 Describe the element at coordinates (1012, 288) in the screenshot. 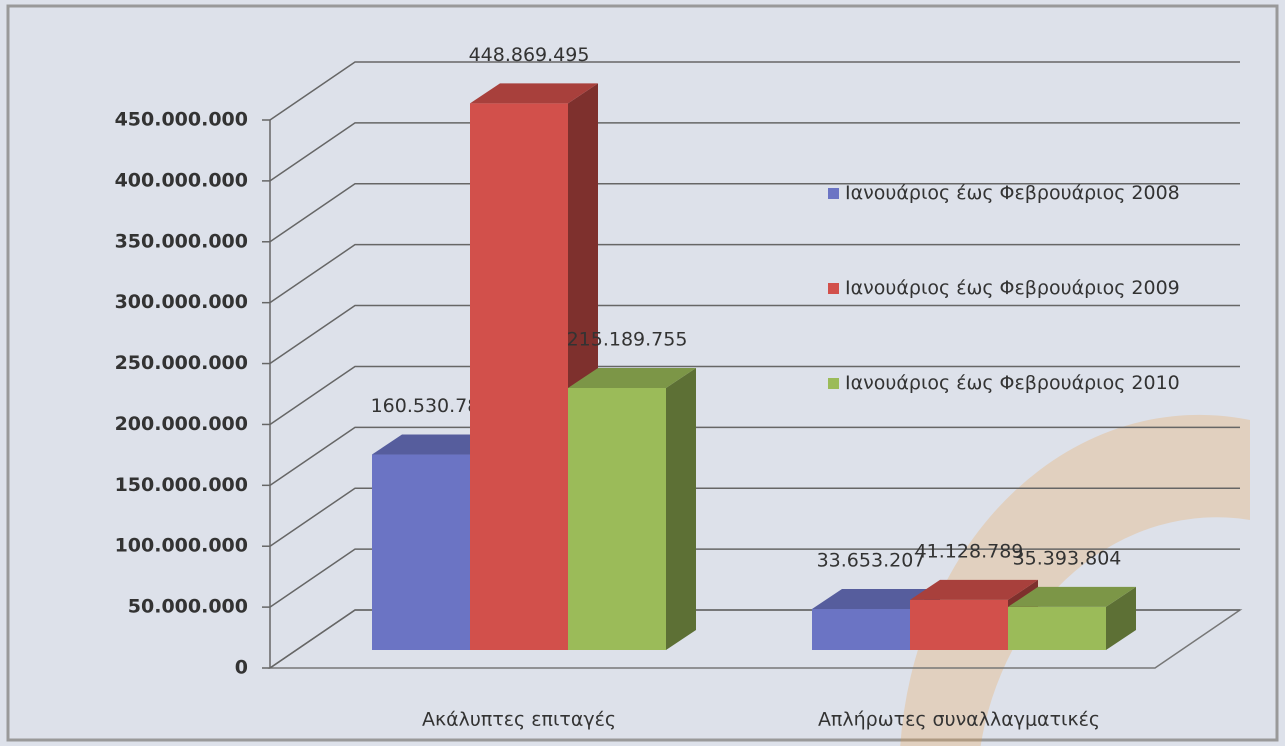

I see `legend-label: Ιανουάριος έως Φεβρουάριος 2009` at that location.